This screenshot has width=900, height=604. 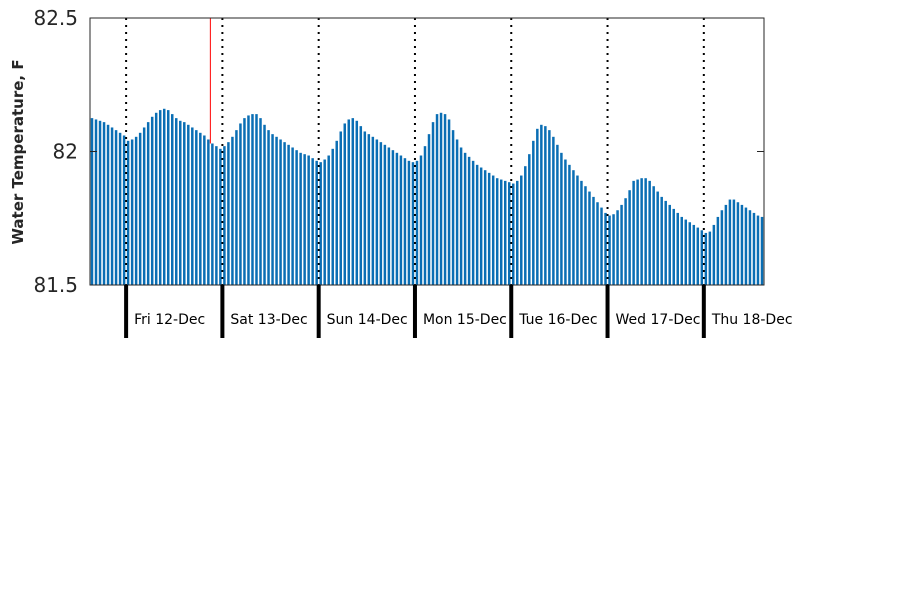 What do you see at coordinates (18, 151) in the screenshot?
I see `y-axis-label: Water Temperature, F` at bounding box center [18, 151].